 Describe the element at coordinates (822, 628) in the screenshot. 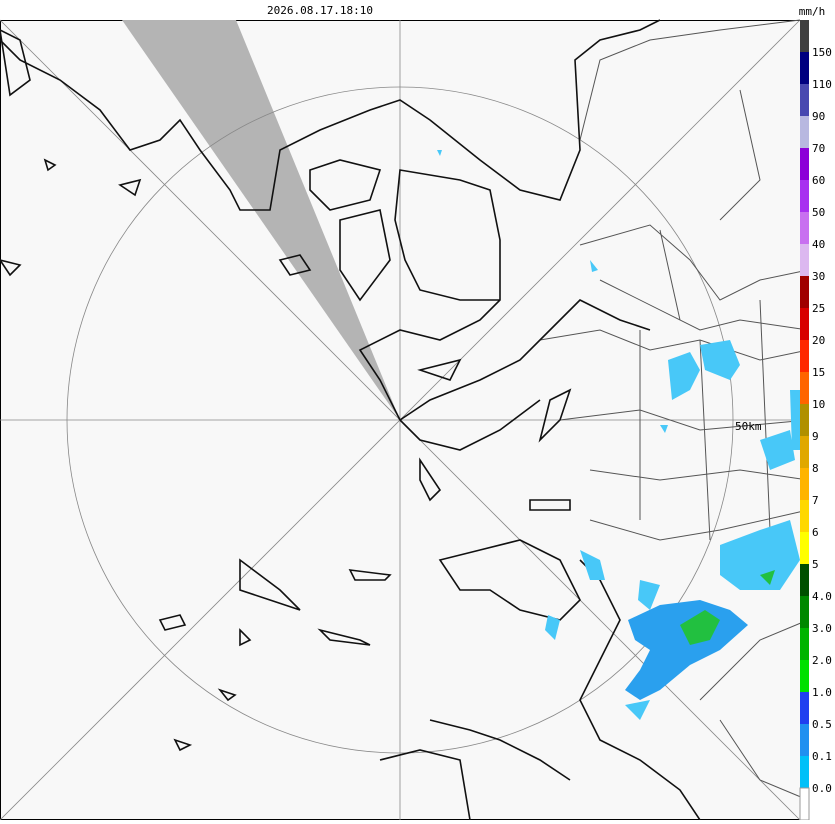

I see `legend-label: 3.0` at that location.